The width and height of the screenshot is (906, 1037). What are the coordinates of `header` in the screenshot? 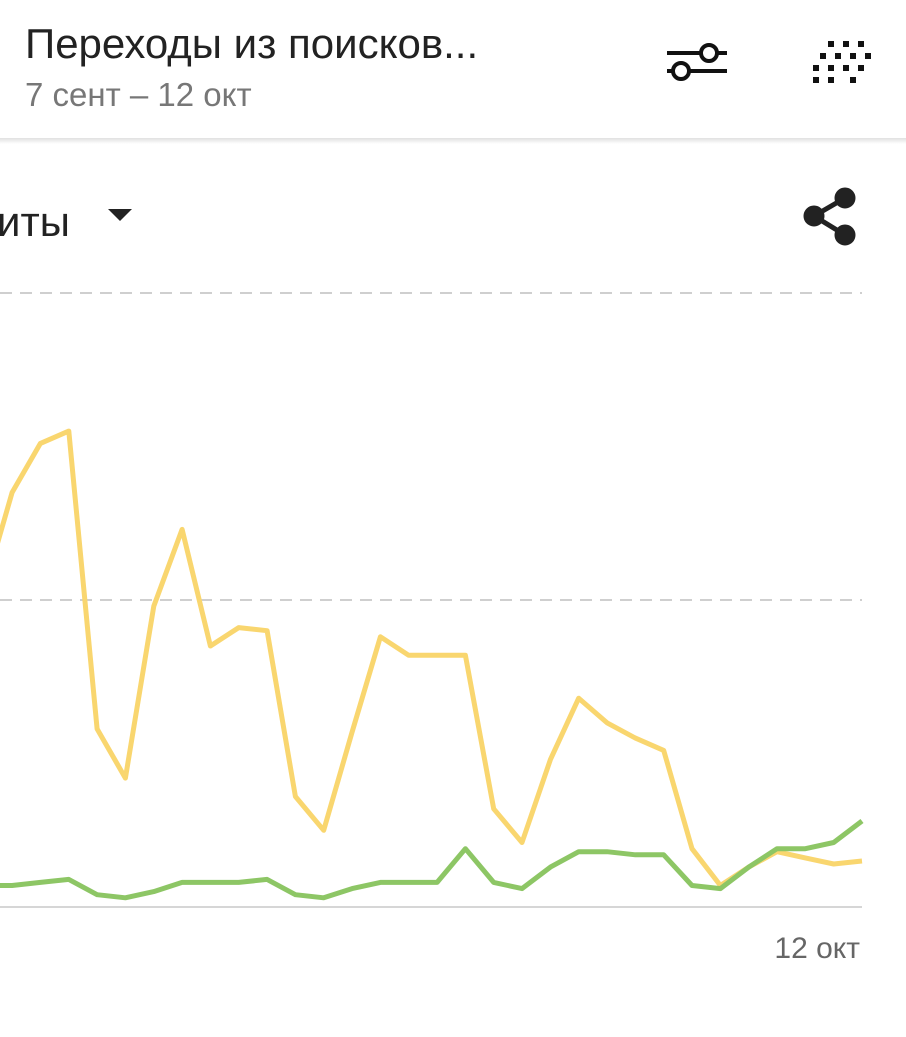 It's located at (453, 69).